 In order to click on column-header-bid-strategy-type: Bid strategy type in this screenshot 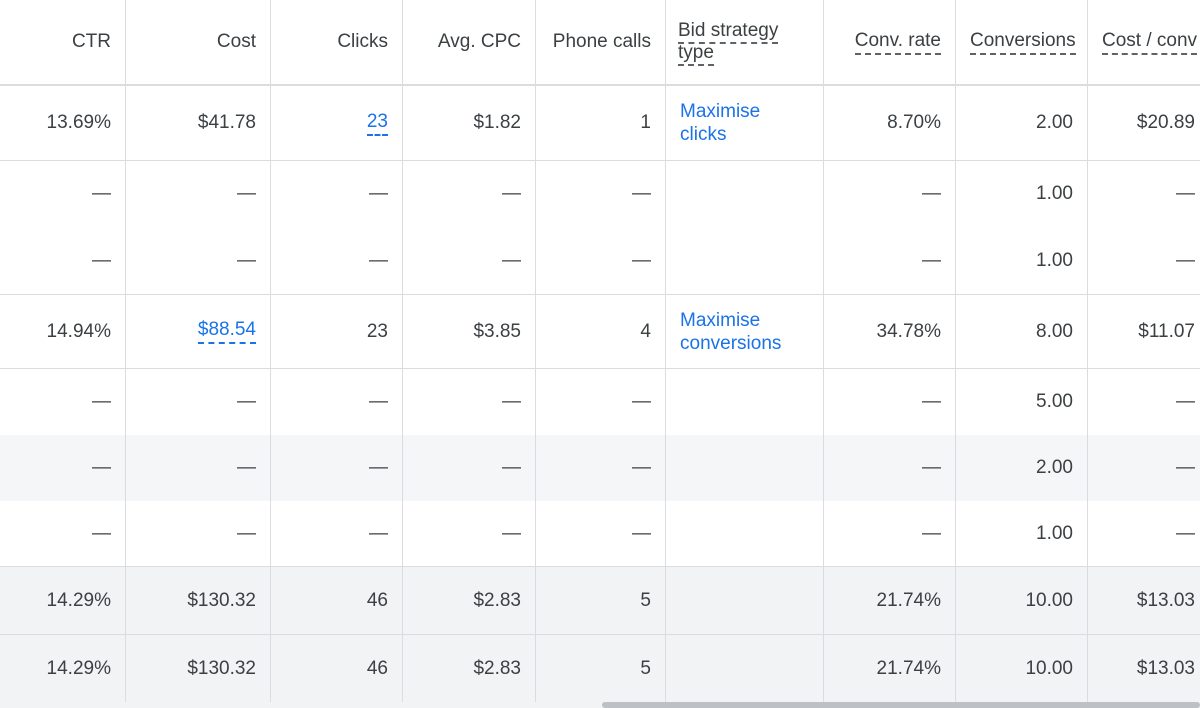, I will do `click(745, 43)`.